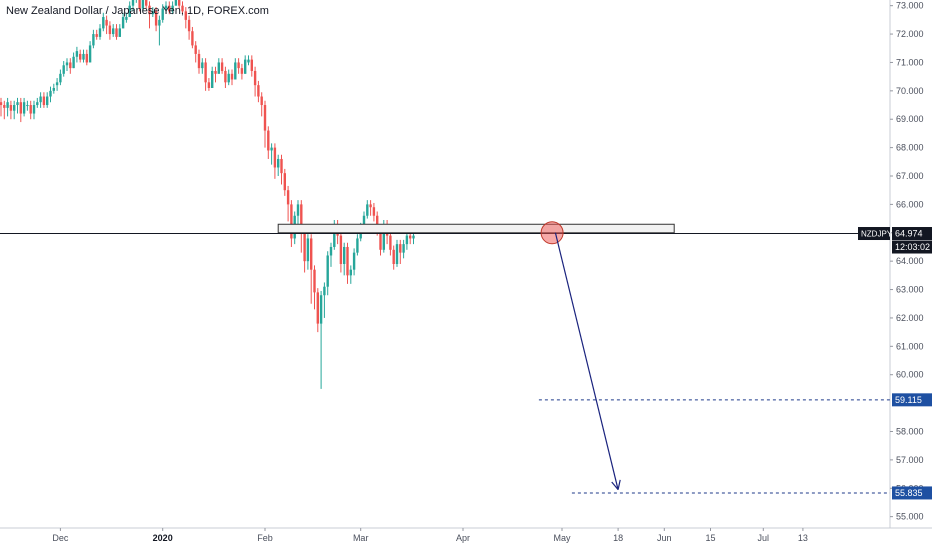 The width and height of the screenshot is (932, 555). What do you see at coordinates (909, 493) in the screenshot?
I see `target-level-label: 55.835` at bounding box center [909, 493].